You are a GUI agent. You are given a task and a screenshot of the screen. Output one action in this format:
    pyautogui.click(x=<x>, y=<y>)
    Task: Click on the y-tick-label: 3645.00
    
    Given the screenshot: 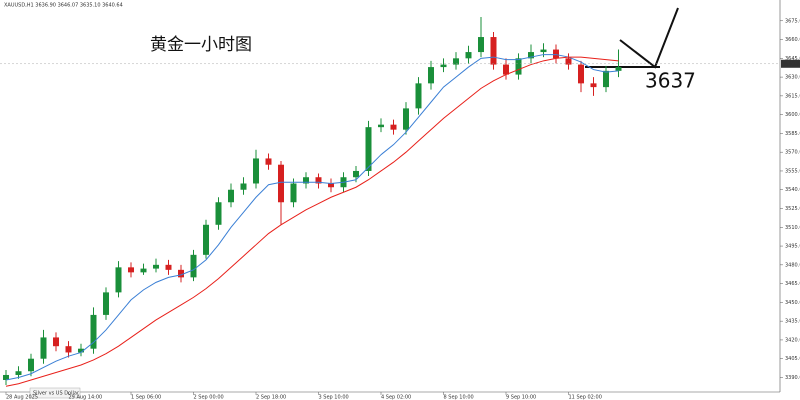 What is the action you would take?
    pyautogui.click(x=792, y=59)
    